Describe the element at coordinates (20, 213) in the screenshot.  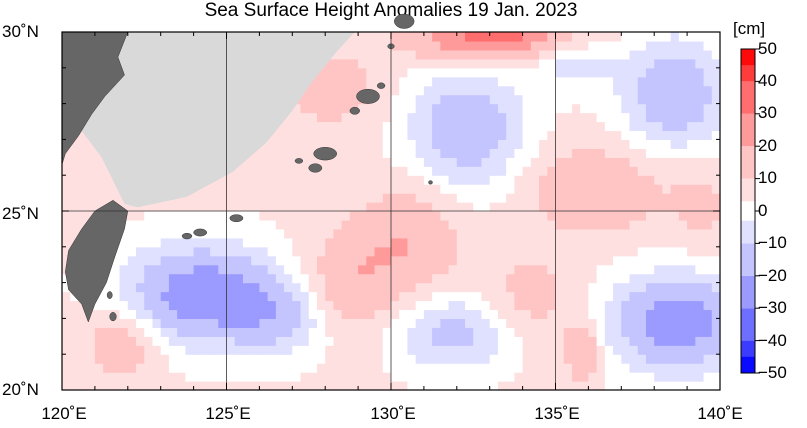
I see `lat-label-25: 25˚N` at that location.